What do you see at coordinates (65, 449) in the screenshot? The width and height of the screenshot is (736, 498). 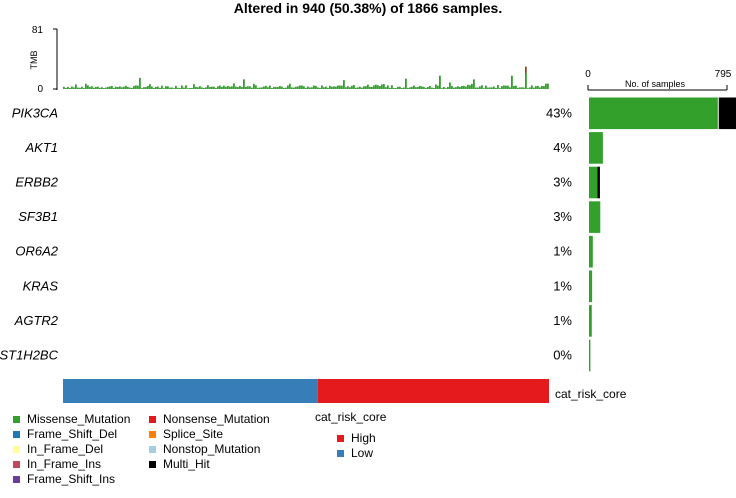 I see `legend-label: In_Frame_Del` at bounding box center [65, 449].